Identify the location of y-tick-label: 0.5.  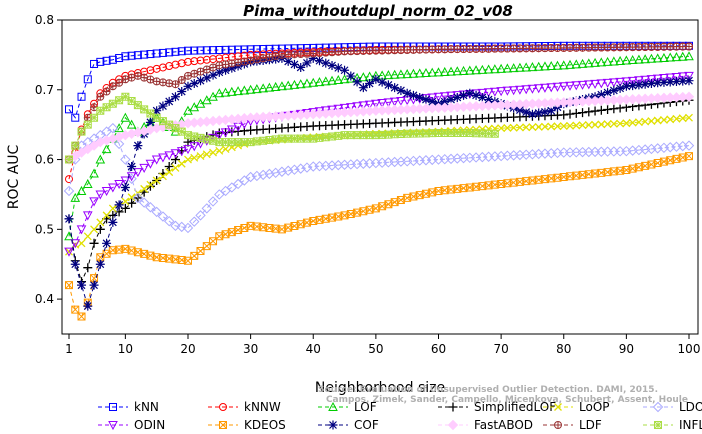
(44, 229).